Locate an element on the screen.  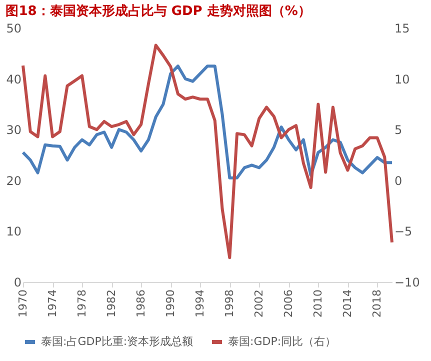
chart-title: 图18：泰国资本形成占比与 GDP 走势对照图（%） is located at coordinates (158, 11).